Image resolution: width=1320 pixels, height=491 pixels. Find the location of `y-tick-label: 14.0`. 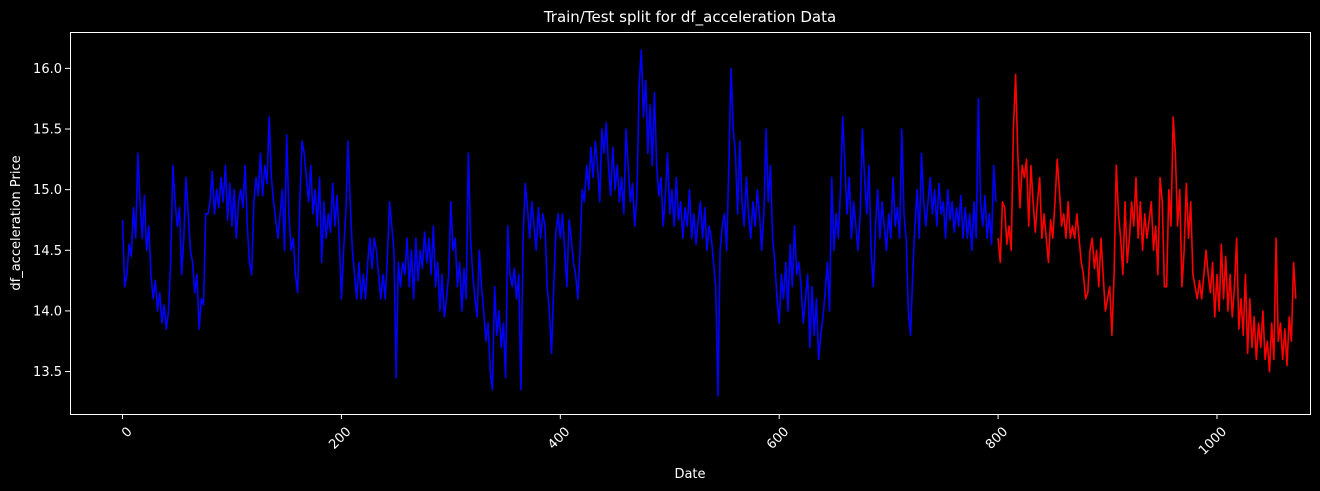

y-tick-label: 14.0 is located at coordinates (47, 311).